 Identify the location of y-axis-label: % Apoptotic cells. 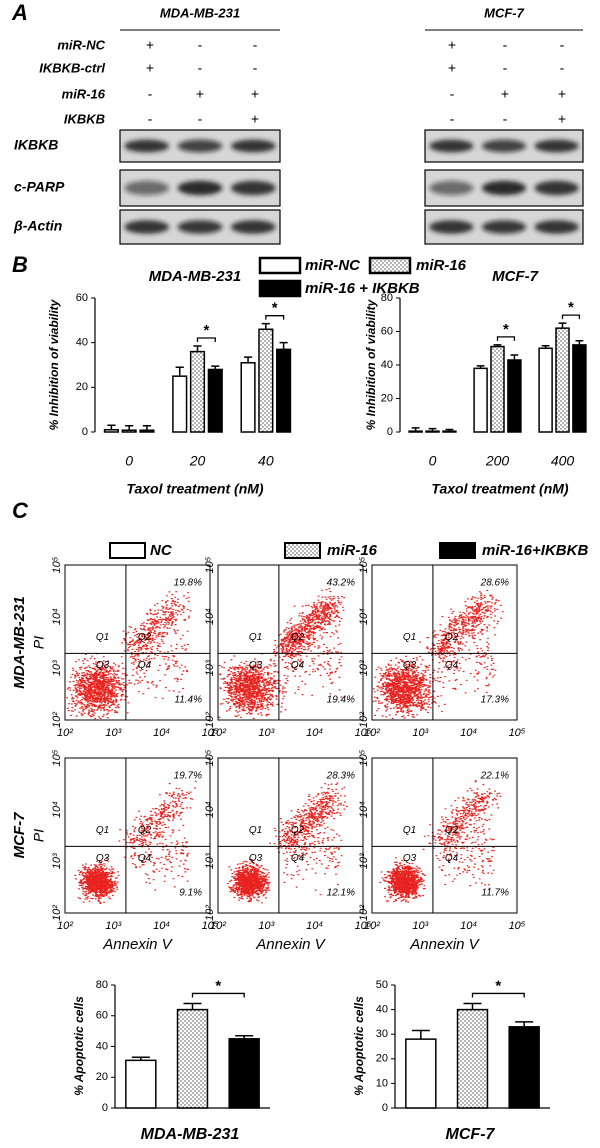
(79, 1046).